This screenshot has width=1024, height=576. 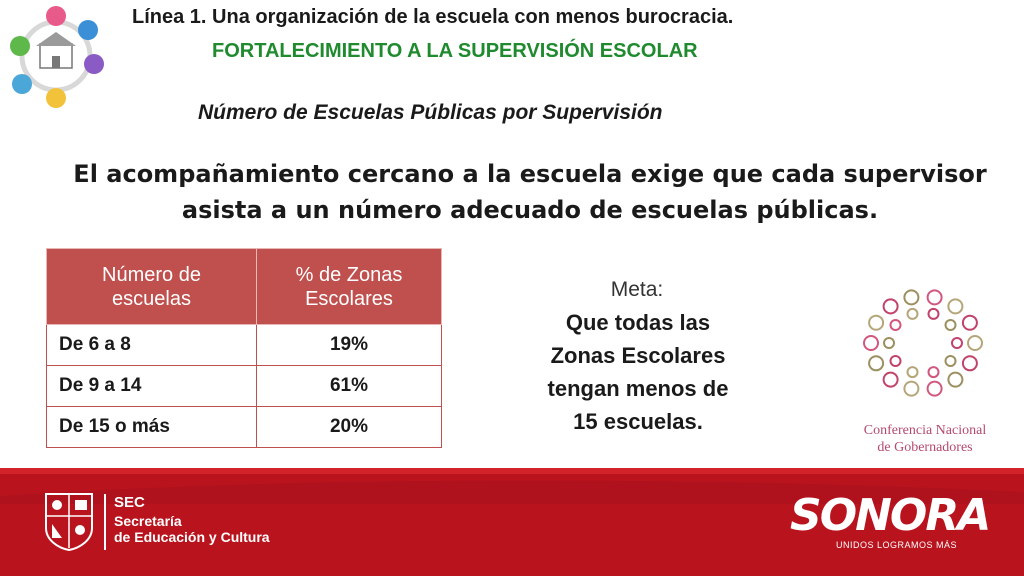 What do you see at coordinates (192, 537) in the screenshot?
I see `sec-name-line-2: de Educación y Cultura` at bounding box center [192, 537].